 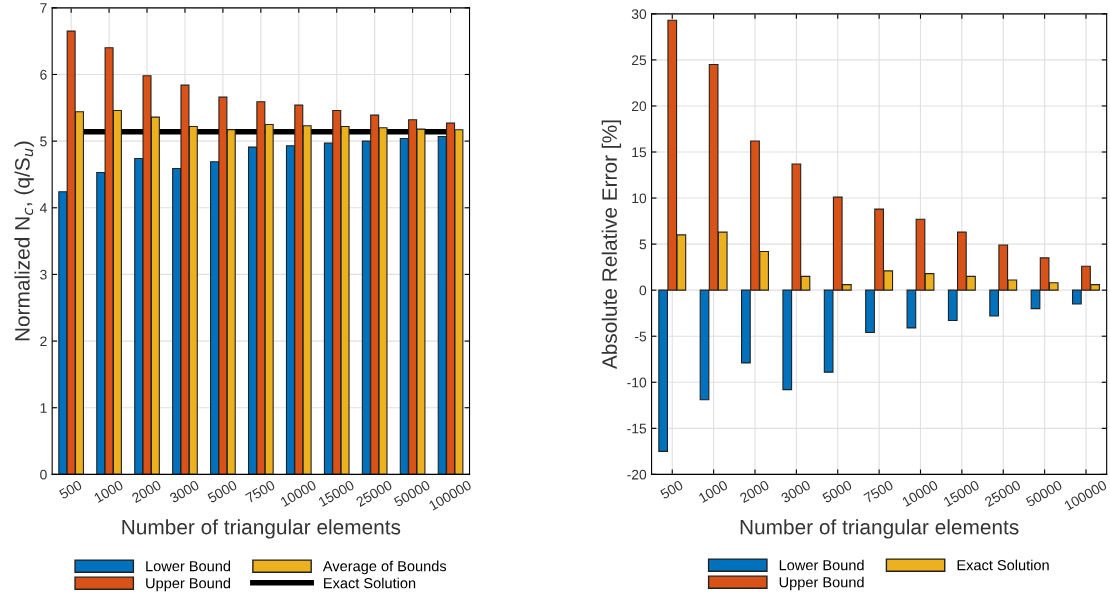 I want to click on y-tick-label: 30, so click(x=639, y=14).